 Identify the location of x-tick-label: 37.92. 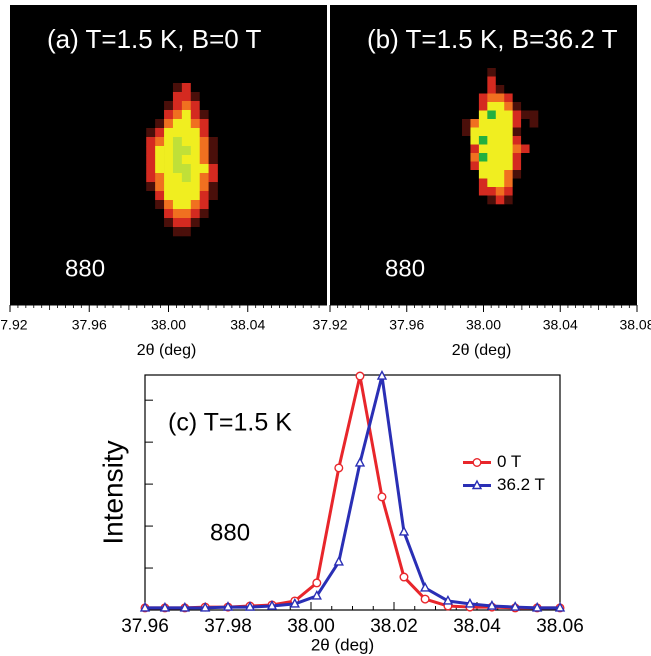
(329, 325).